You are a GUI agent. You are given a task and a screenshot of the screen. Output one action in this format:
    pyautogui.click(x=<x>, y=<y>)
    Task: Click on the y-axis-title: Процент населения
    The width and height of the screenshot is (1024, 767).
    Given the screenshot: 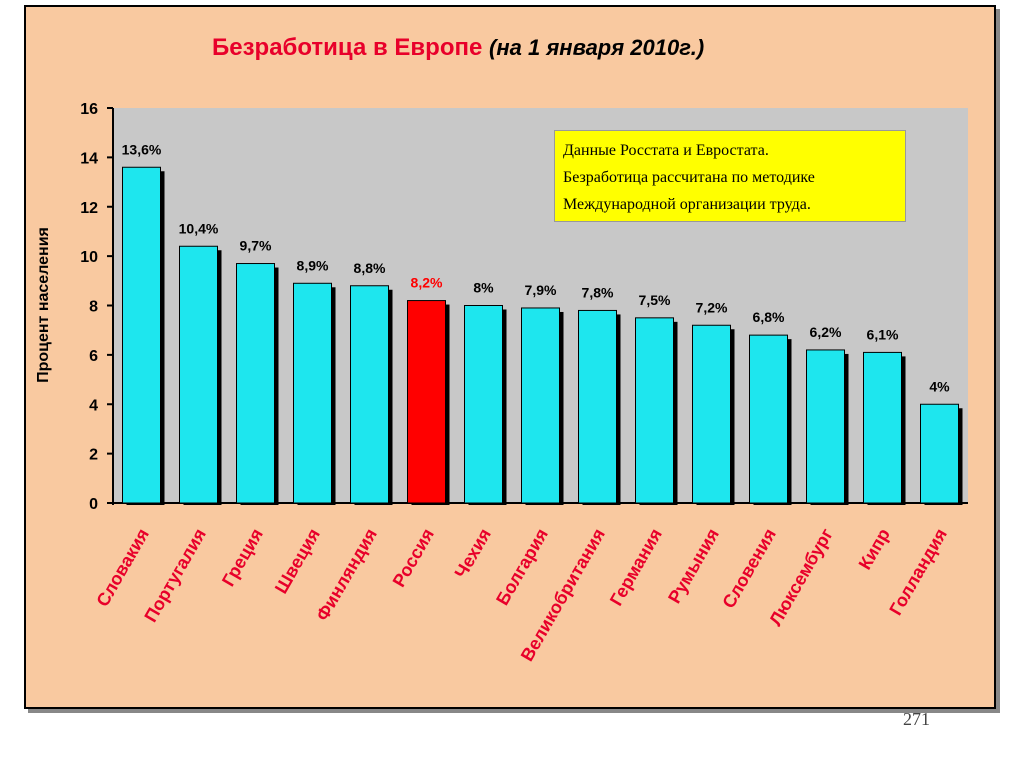 What is the action you would take?
    pyautogui.click(x=43, y=305)
    